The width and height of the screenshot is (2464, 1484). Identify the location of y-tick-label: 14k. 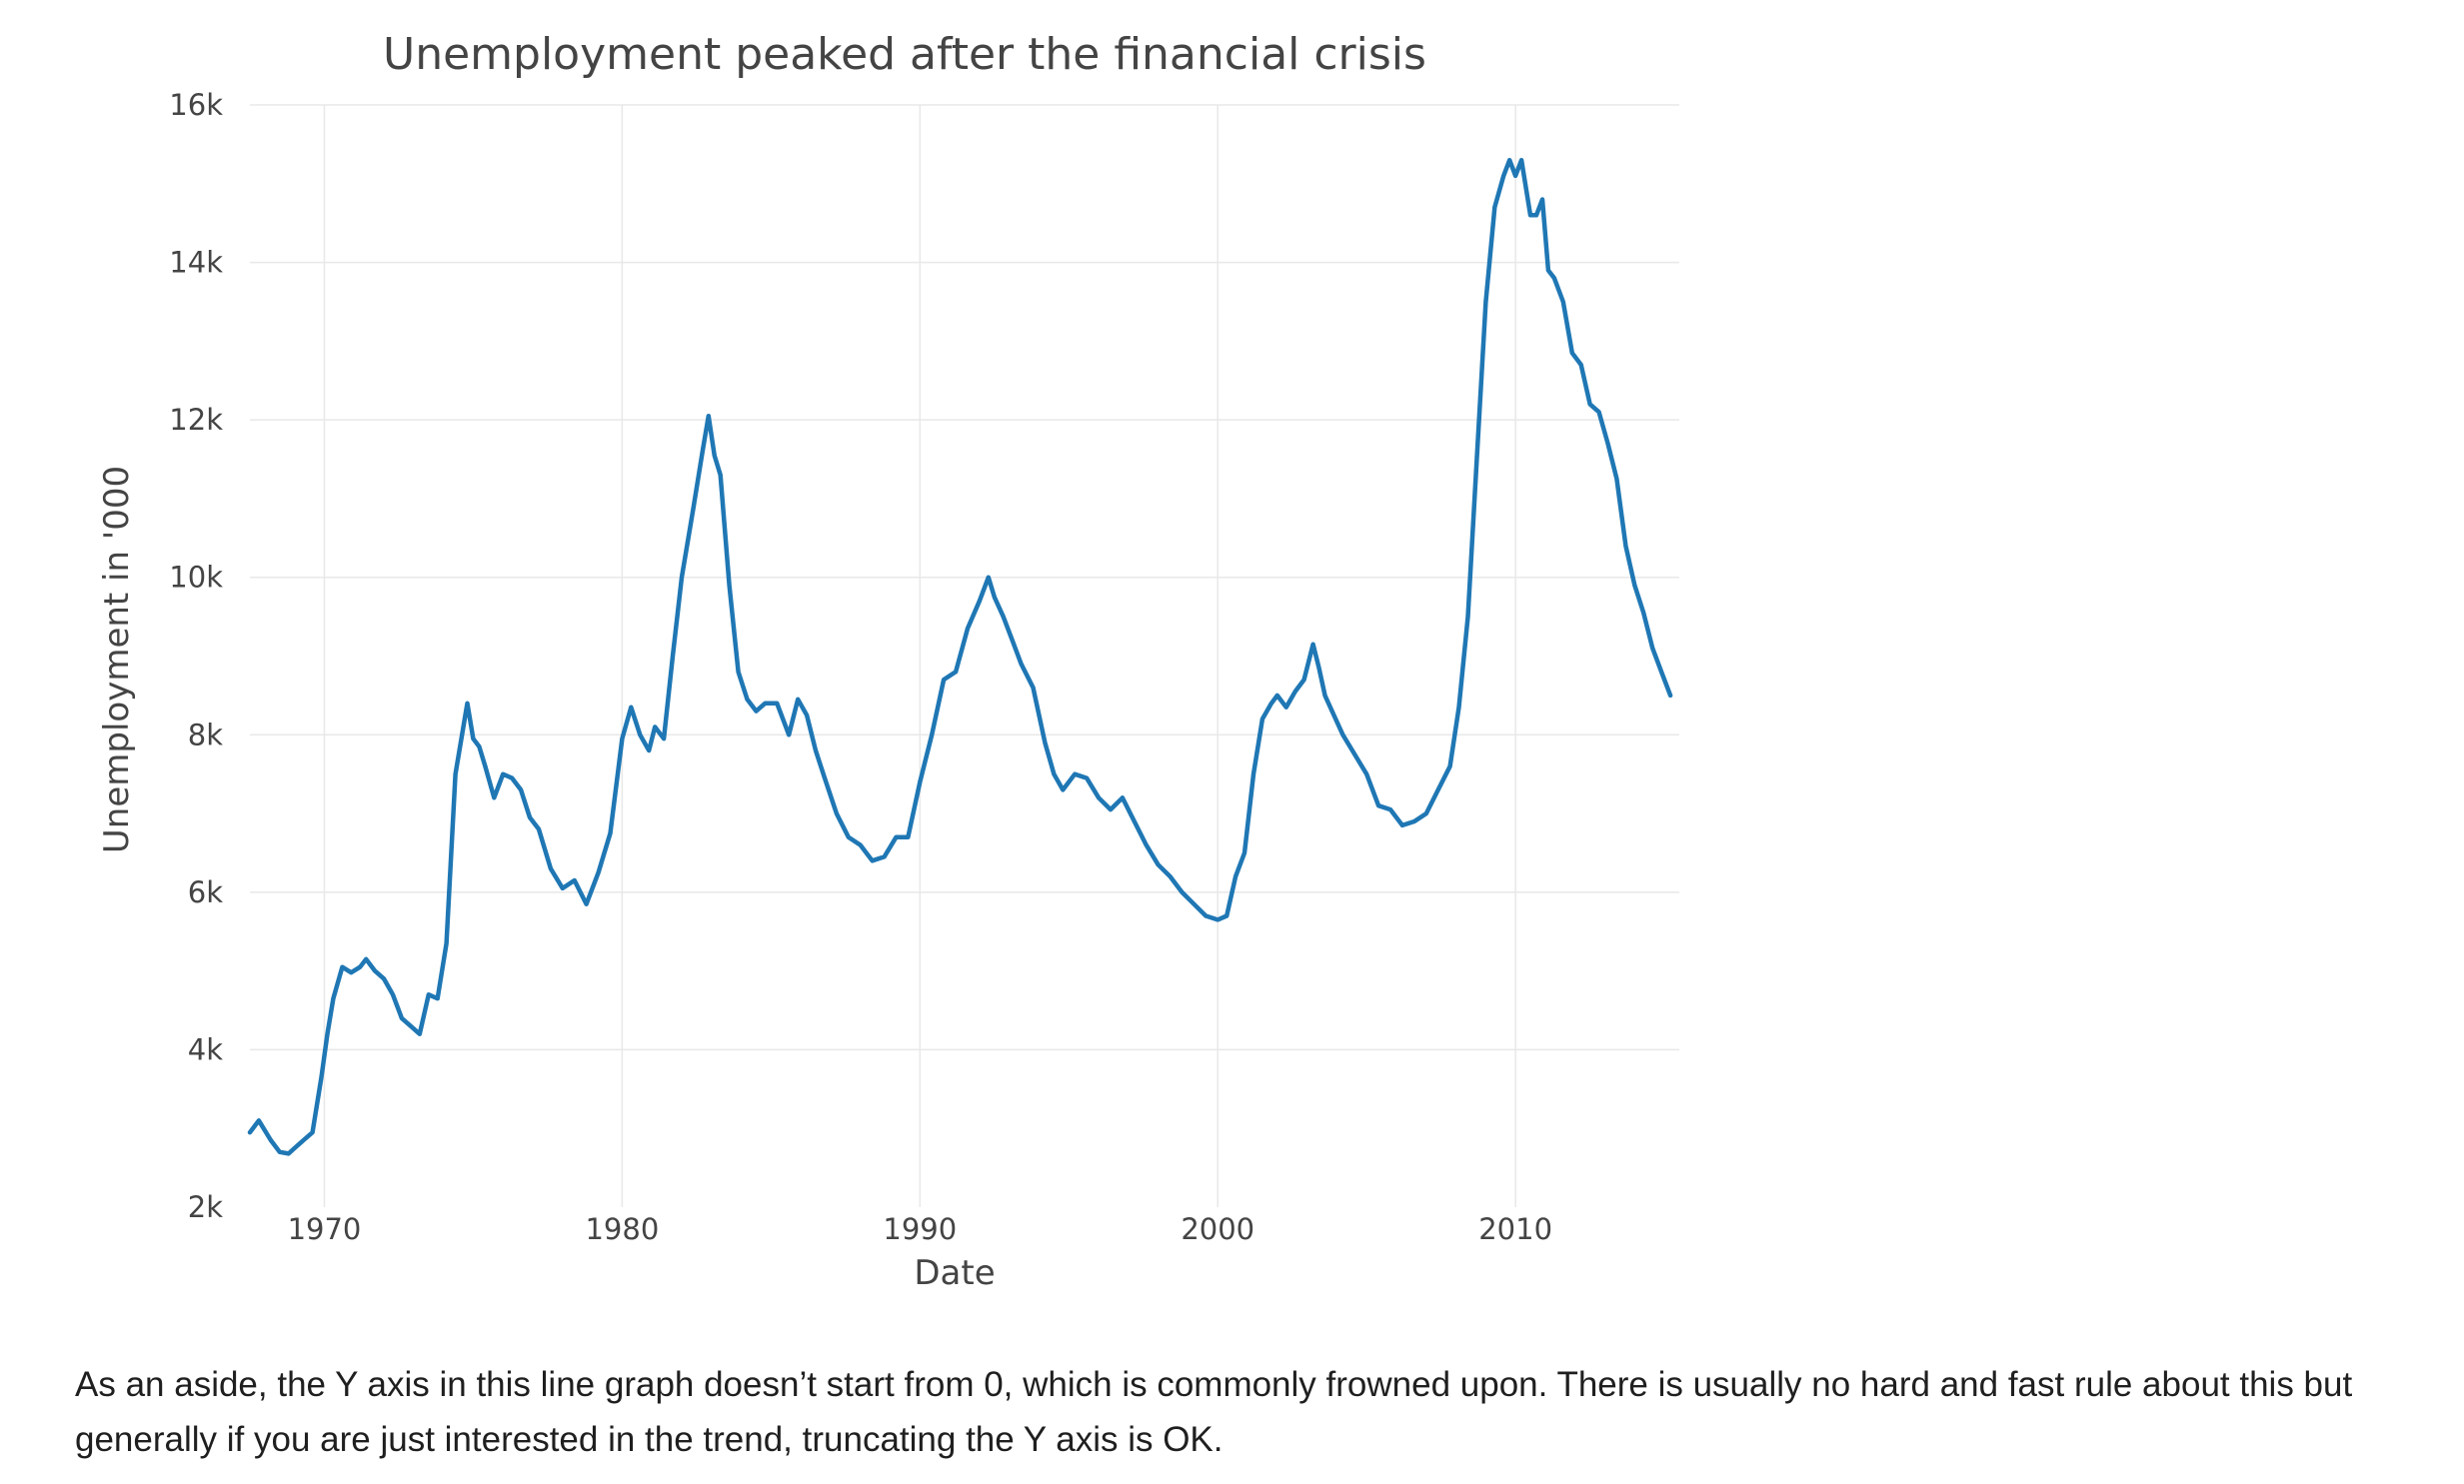
(196, 263).